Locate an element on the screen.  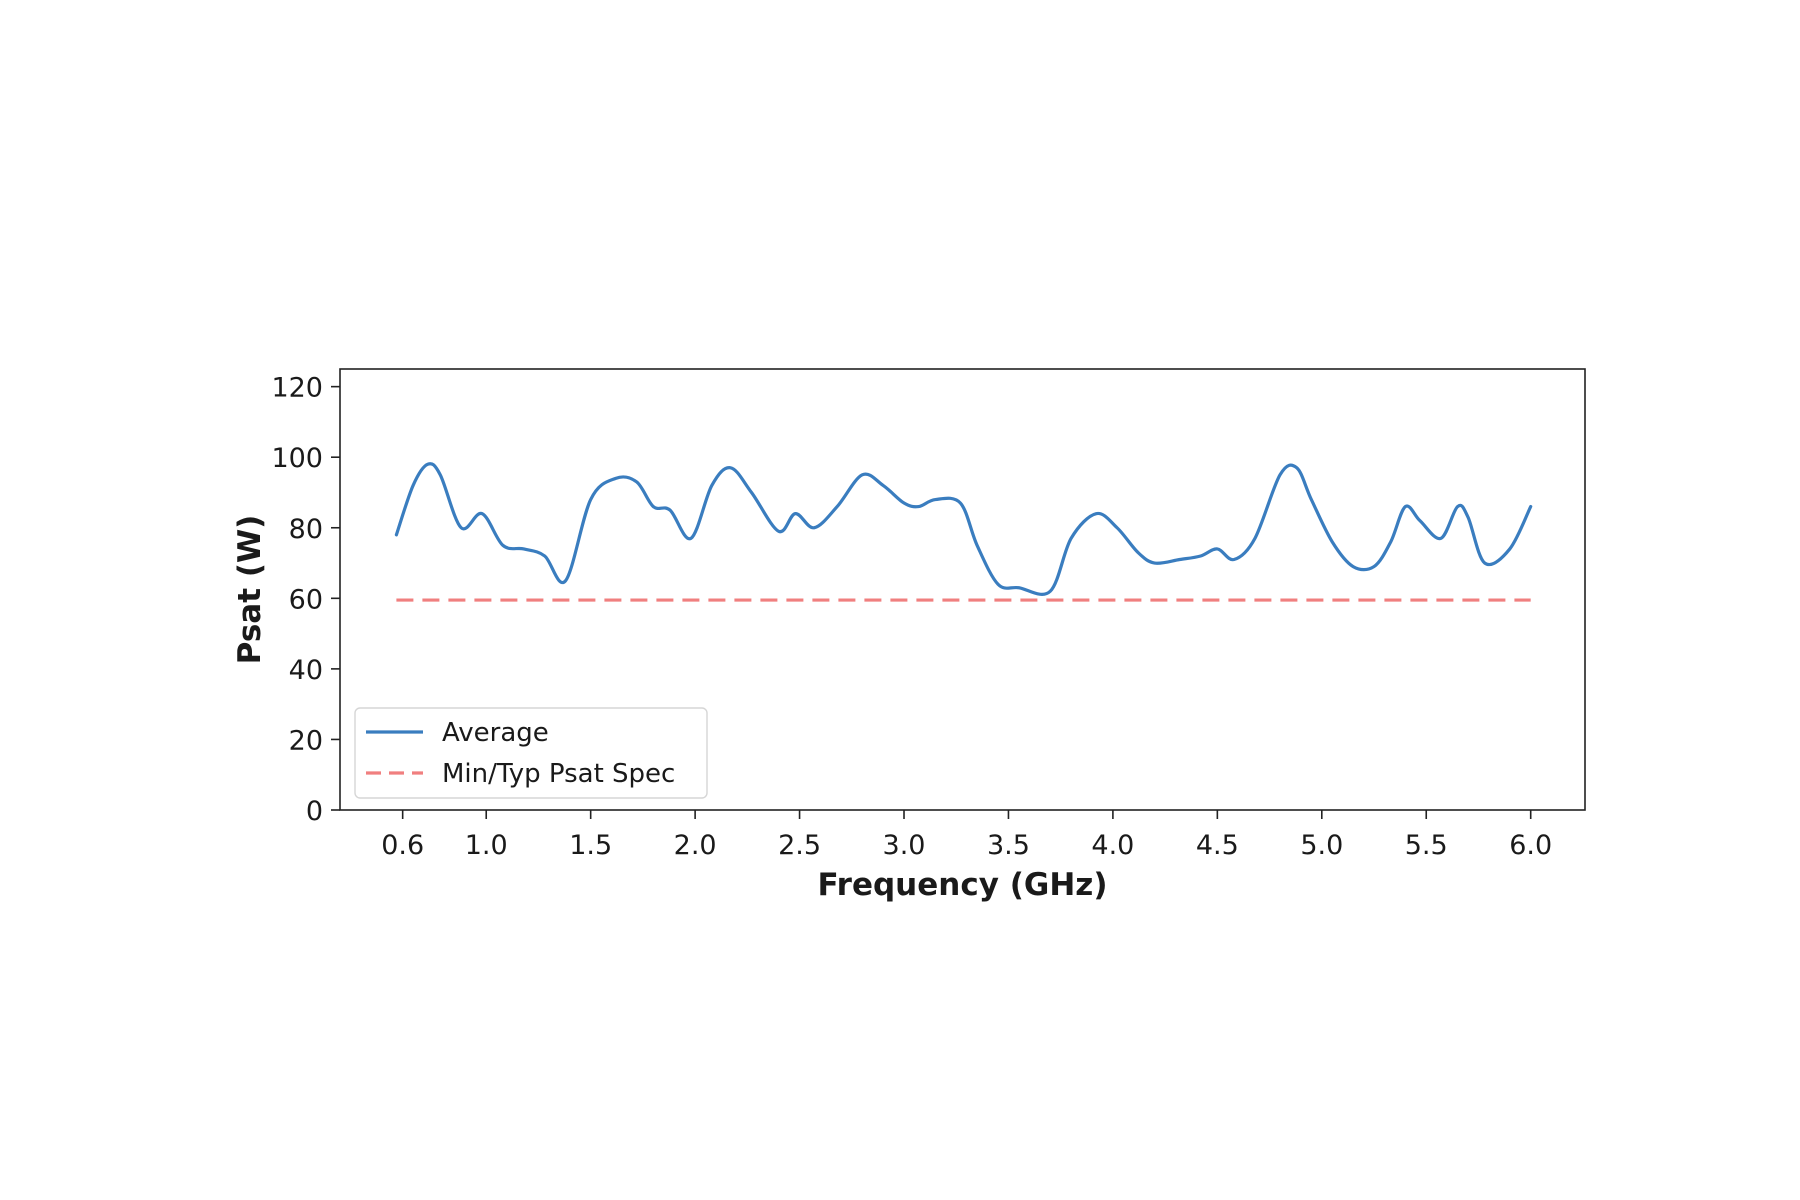
x-axis-title: Frequency (GHz) is located at coordinates (962, 885).